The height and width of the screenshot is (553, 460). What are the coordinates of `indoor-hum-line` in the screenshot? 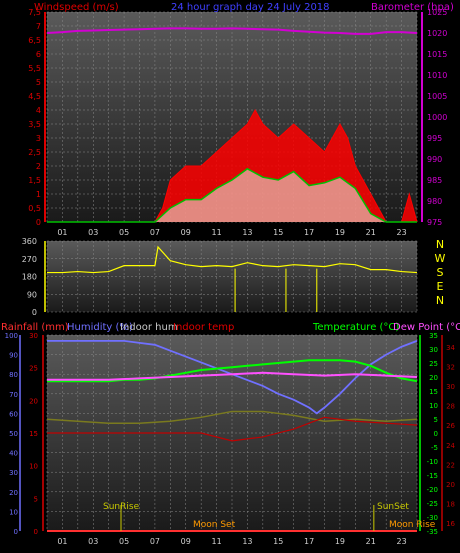 It's located at (232, 417).